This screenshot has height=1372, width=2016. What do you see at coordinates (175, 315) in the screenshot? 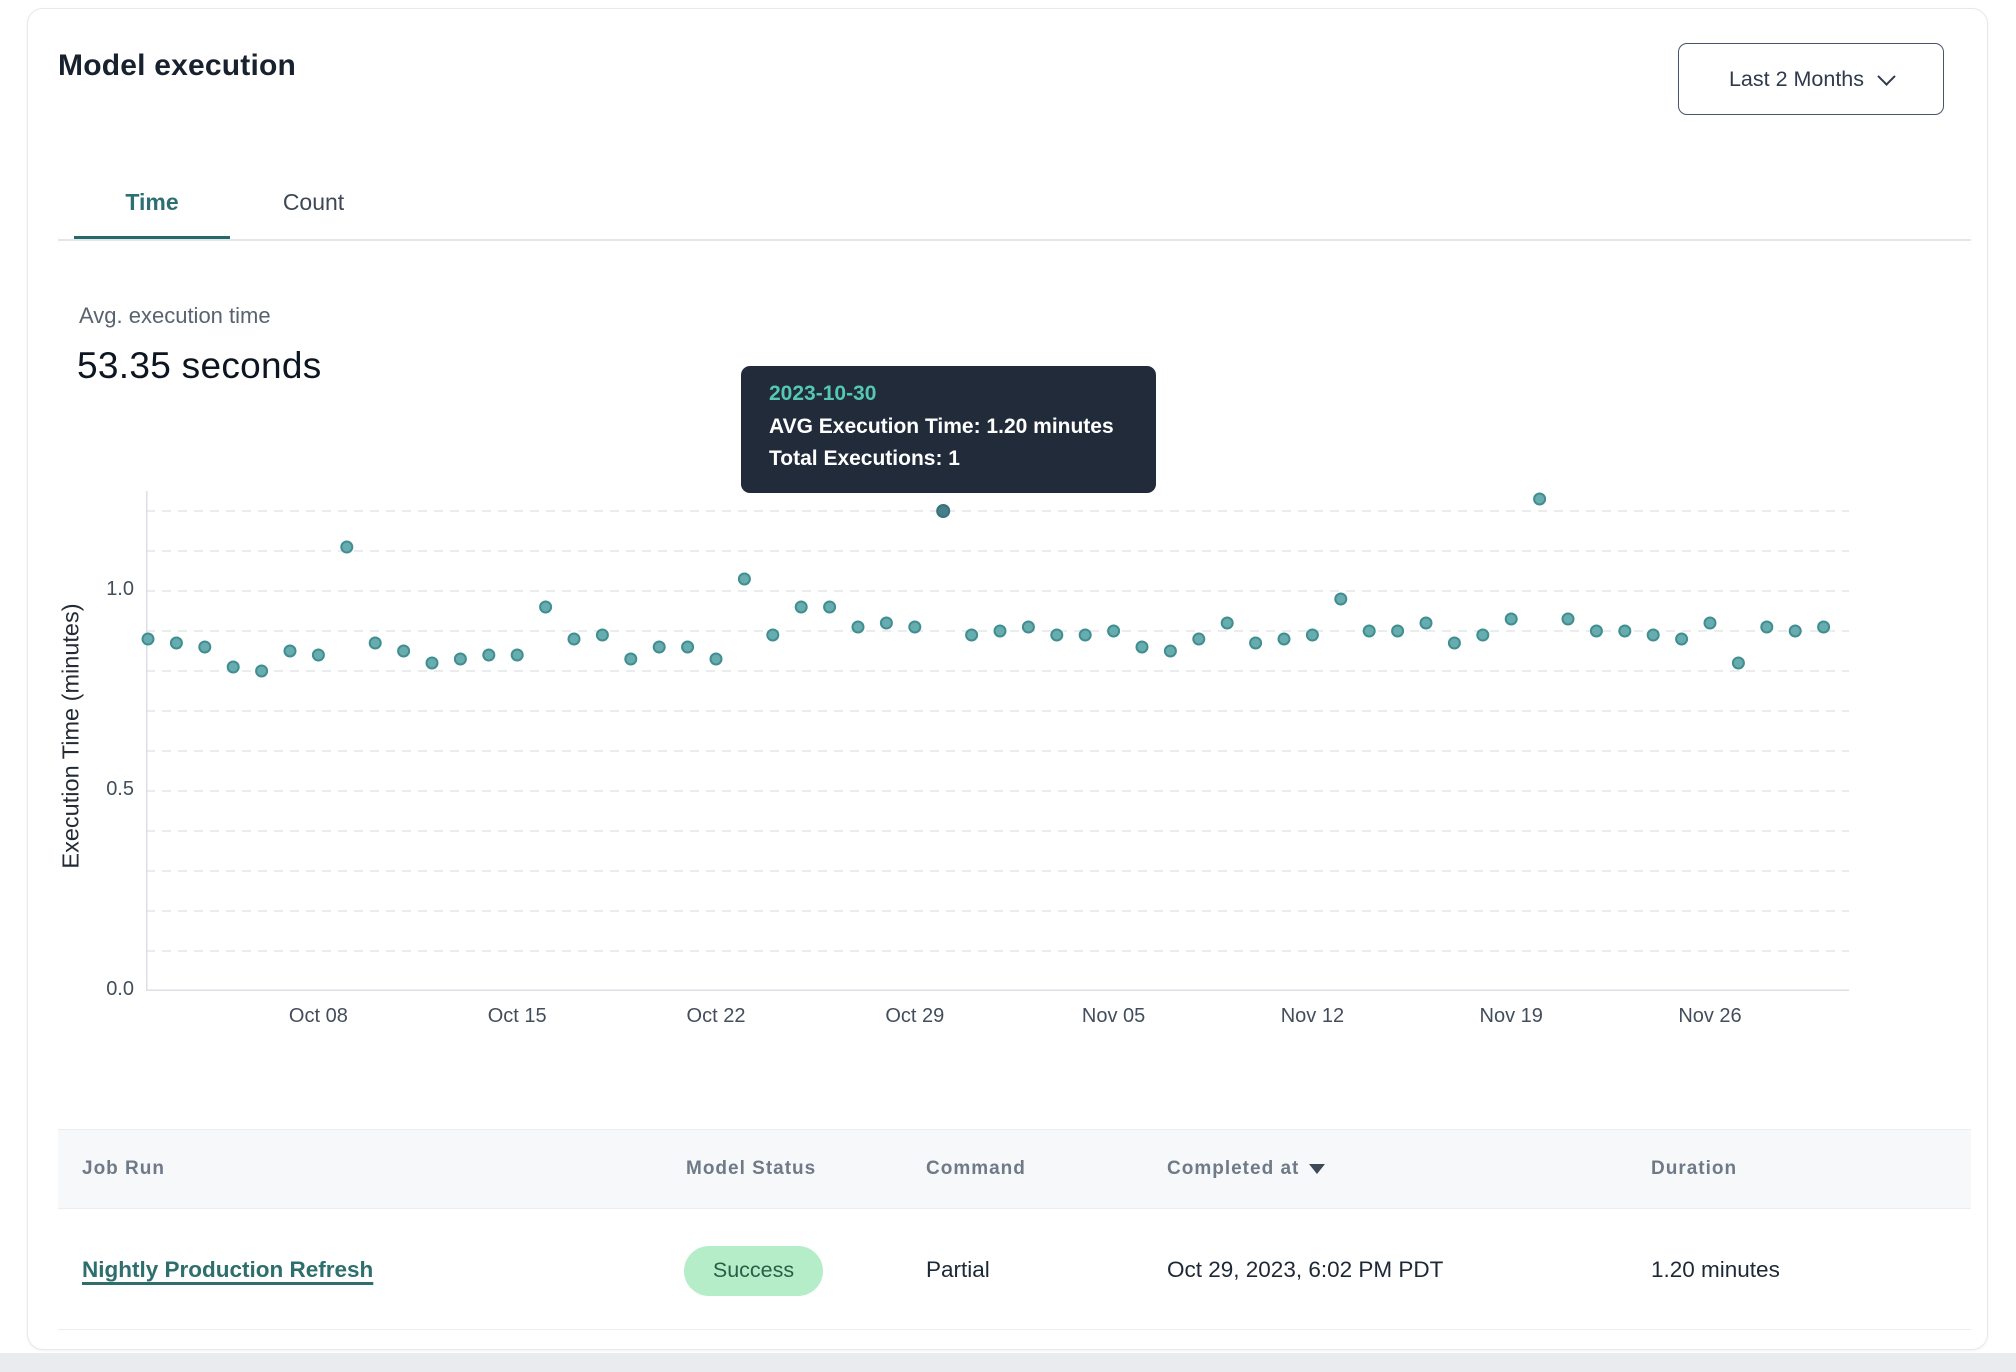
I see `kpi-label: Avg. execution time` at bounding box center [175, 315].